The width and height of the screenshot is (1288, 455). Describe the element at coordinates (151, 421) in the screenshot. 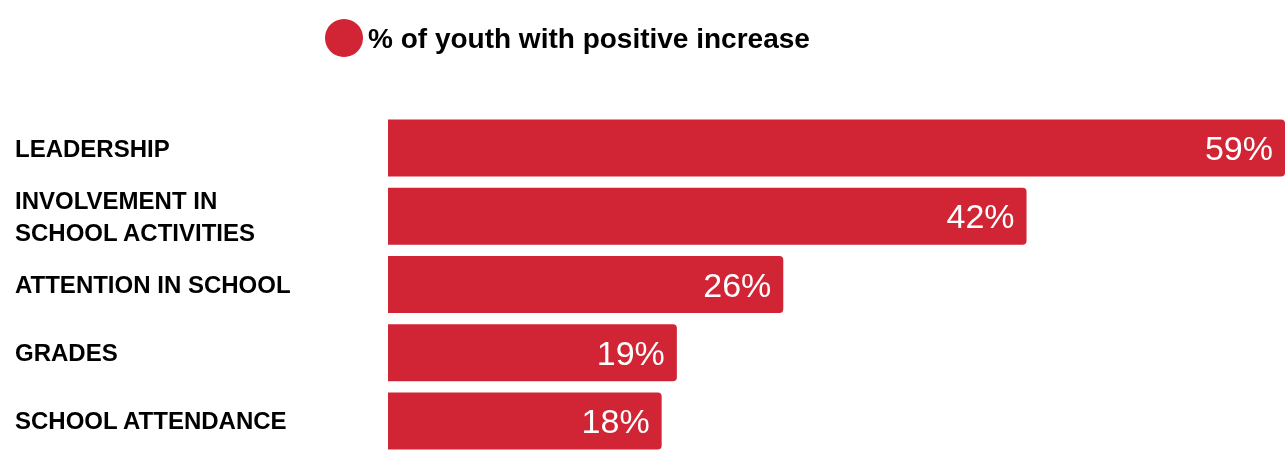

I see `y-tick-label: SCHOOL ATTENDANCE` at that location.